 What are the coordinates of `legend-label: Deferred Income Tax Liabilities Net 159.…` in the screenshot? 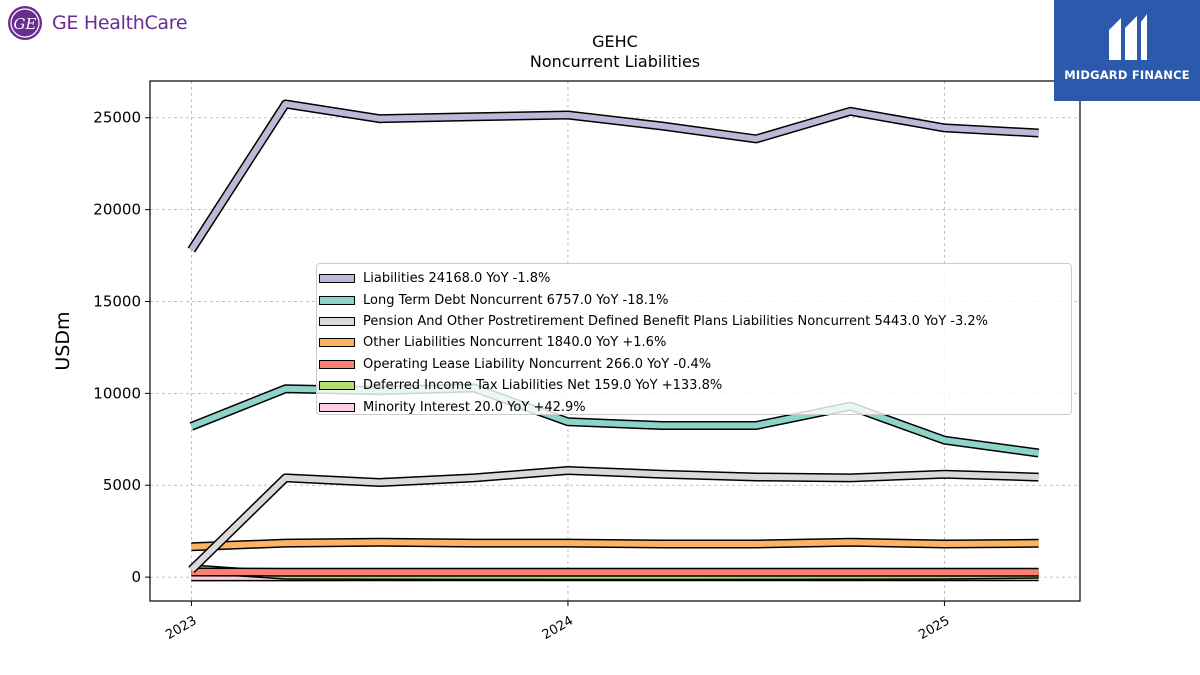 It's located at (543, 386).